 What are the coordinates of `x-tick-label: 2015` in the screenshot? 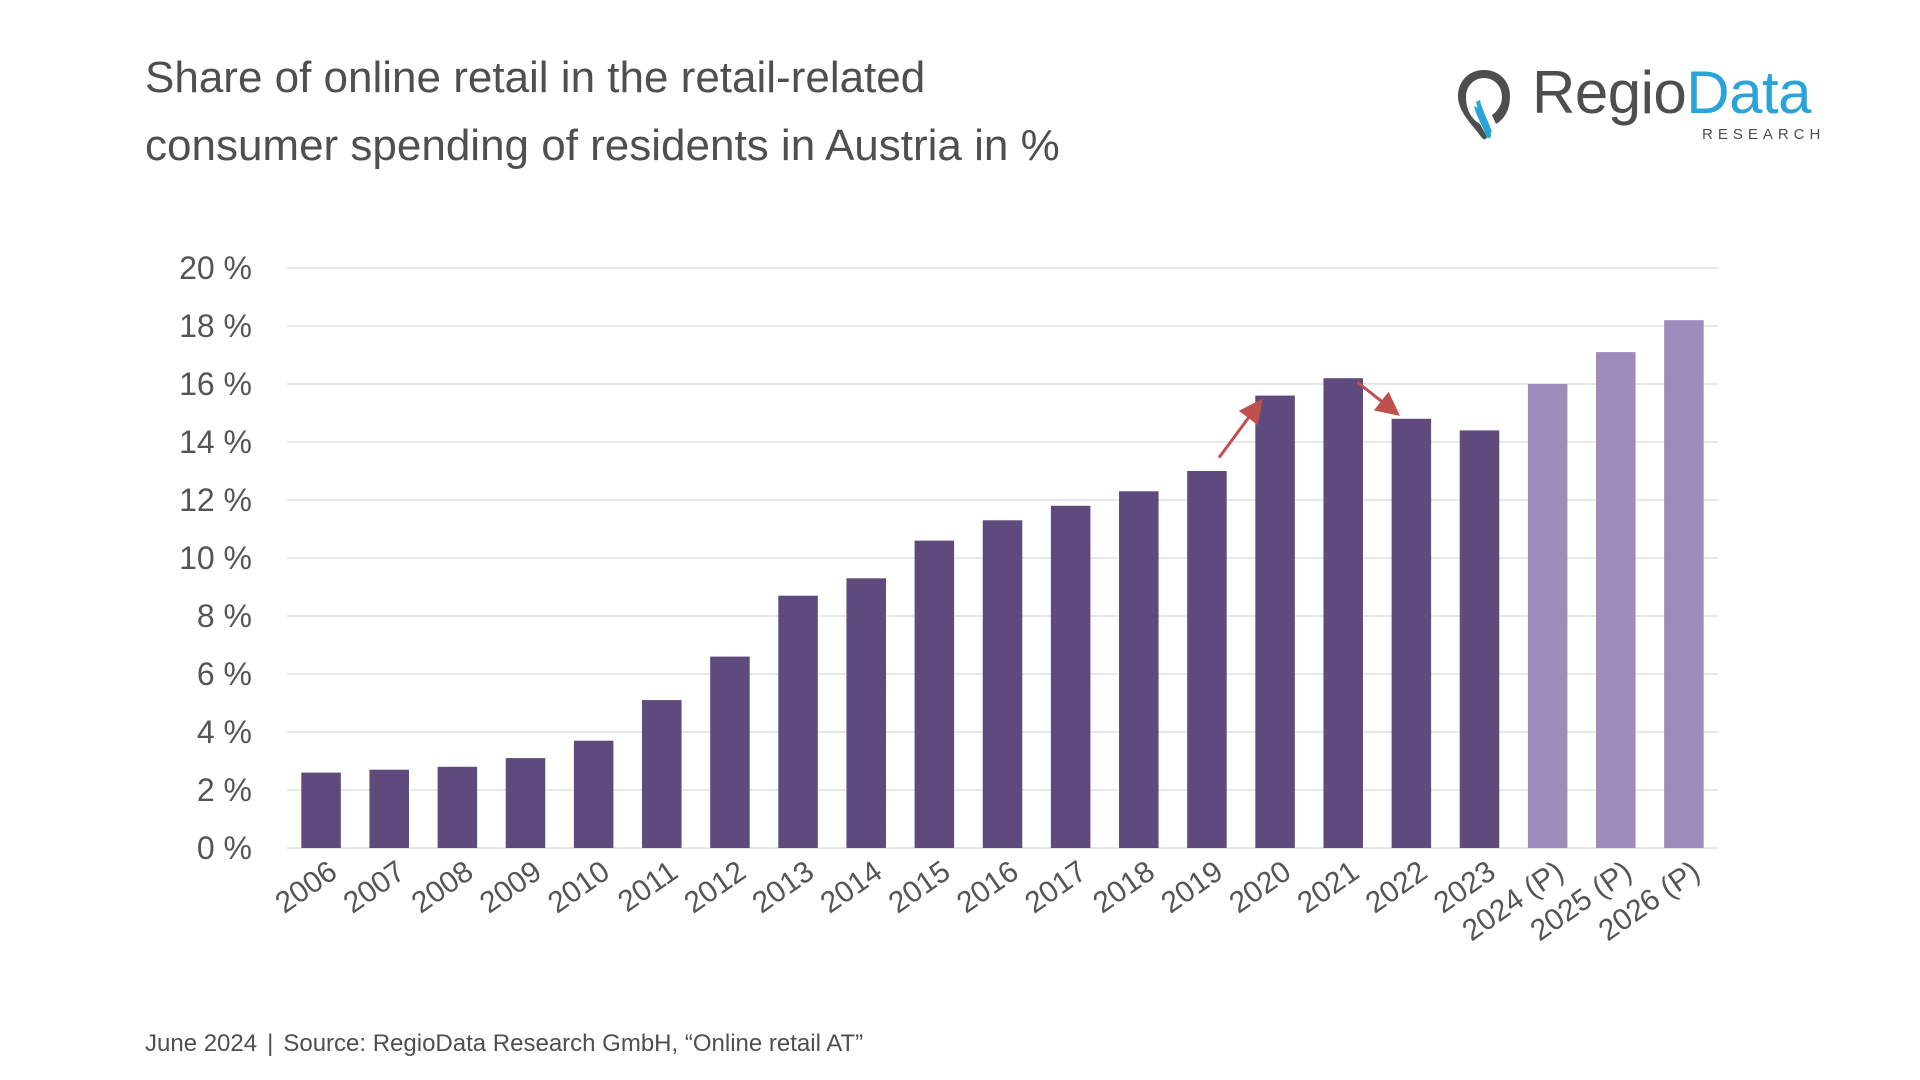 It's located at (920, 887).